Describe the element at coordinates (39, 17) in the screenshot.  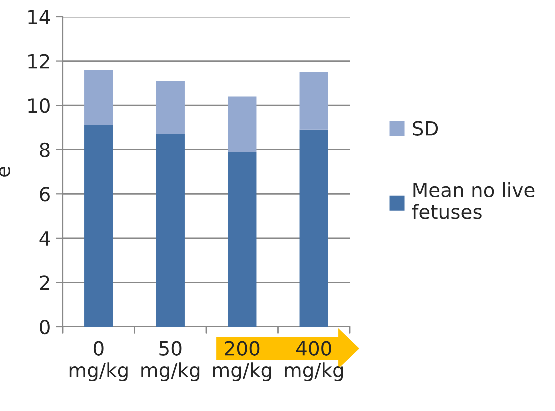
I see `y-tick-label: 14` at that location.